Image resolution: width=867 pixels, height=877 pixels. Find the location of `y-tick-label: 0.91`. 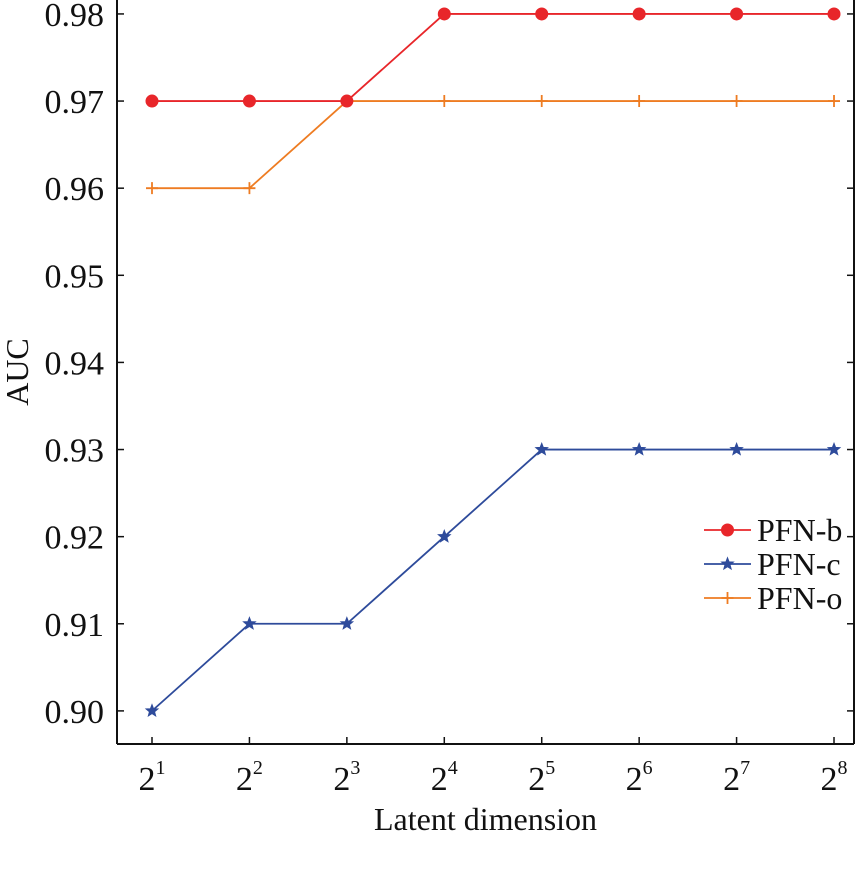

y-tick-label: 0.91 is located at coordinates (75, 625).